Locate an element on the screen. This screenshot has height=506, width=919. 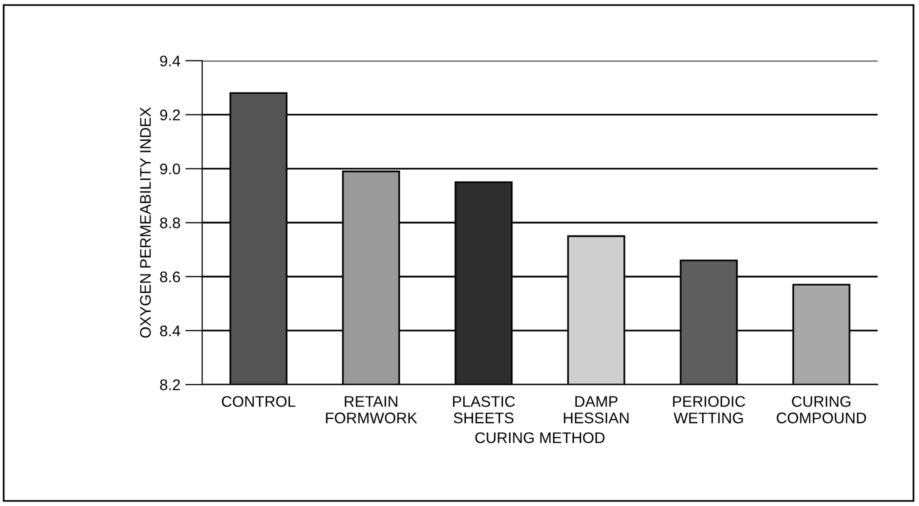
x-tick-label: RETAIN FORMWORK is located at coordinates (372, 410).